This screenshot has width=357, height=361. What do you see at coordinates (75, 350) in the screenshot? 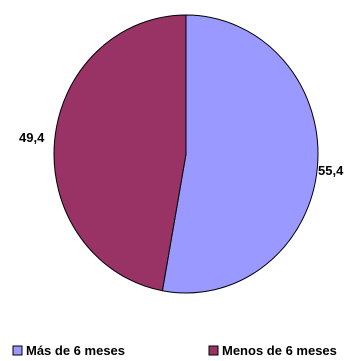
I see `legend-label-mas-de-6-meses: Más de 6 meses` at bounding box center [75, 350].